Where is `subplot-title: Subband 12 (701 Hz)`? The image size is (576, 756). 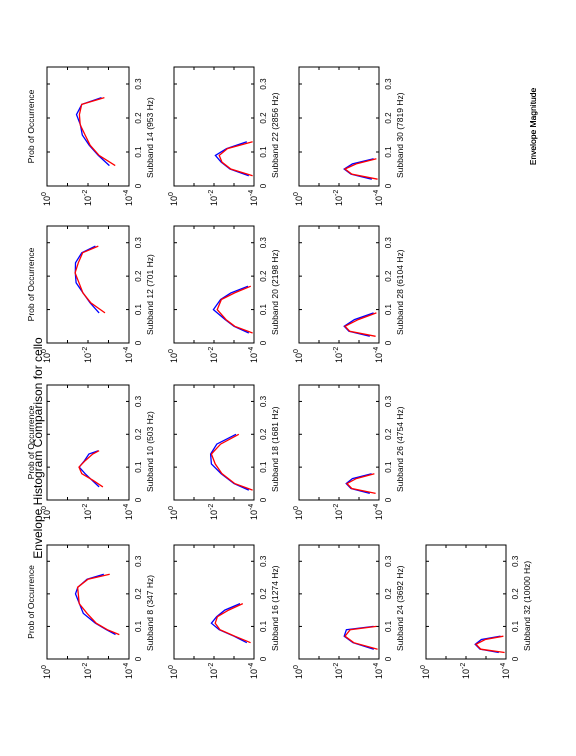 subplot-title: Subband 12 (701 Hz) is located at coordinates (150, 294).